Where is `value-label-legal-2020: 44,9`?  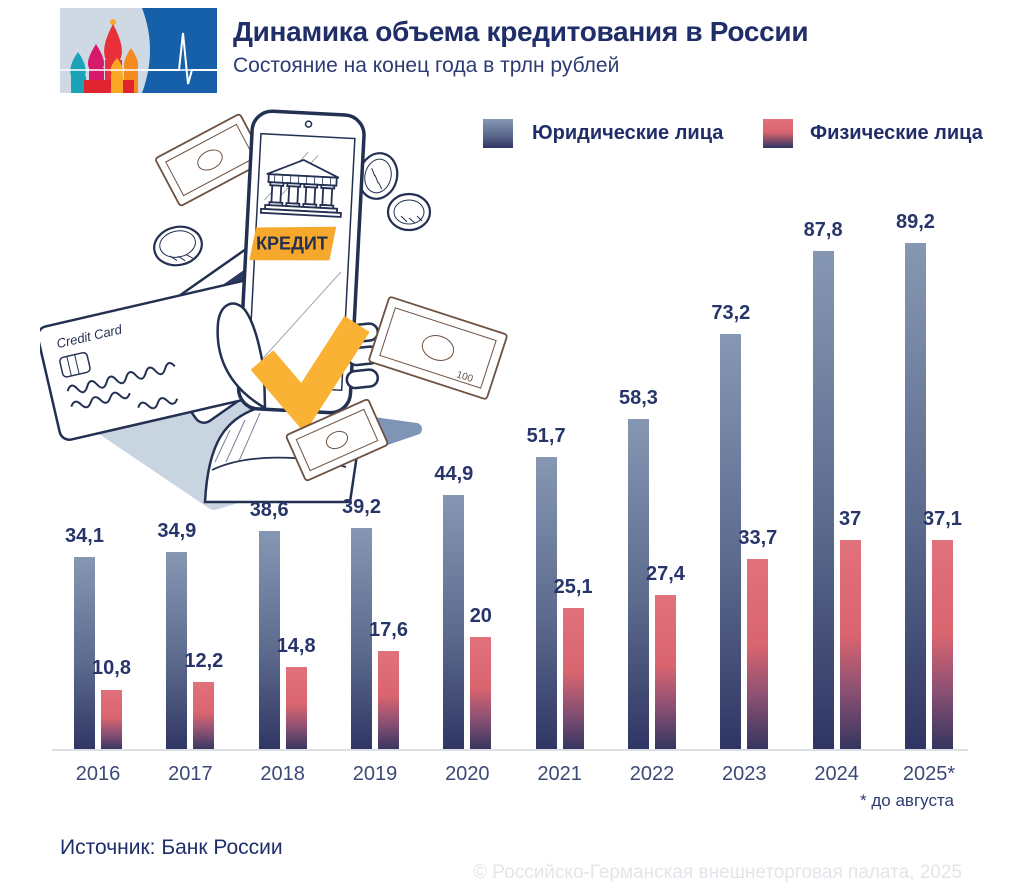
value-label-legal-2020: 44,9 is located at coordinates (454, 474).